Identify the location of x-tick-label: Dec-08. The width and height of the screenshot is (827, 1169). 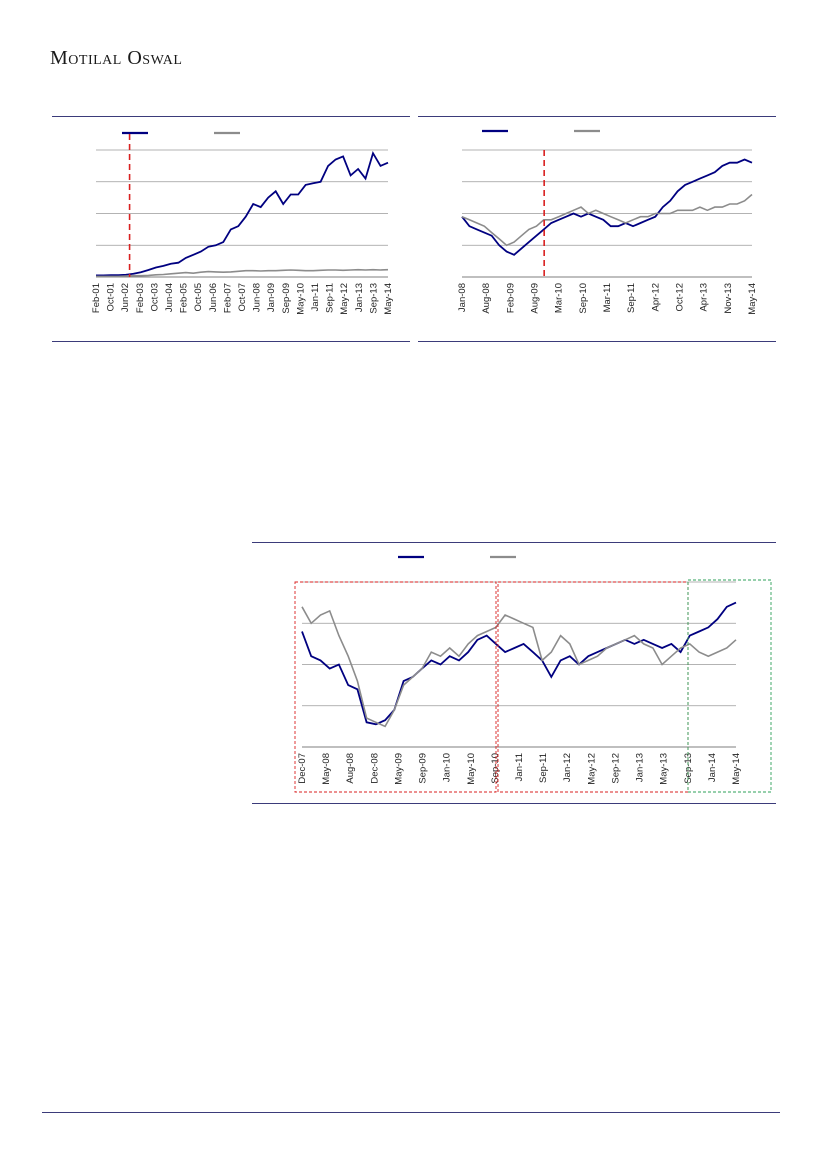
(374, 768).